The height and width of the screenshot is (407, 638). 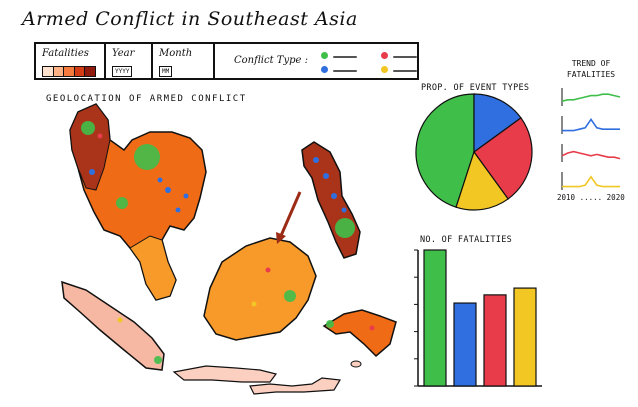 What do you see at coordinates (71, 61) in the screenshot?
I see `fatalities-filter: Fatalities` at bounding box center [71, 61].